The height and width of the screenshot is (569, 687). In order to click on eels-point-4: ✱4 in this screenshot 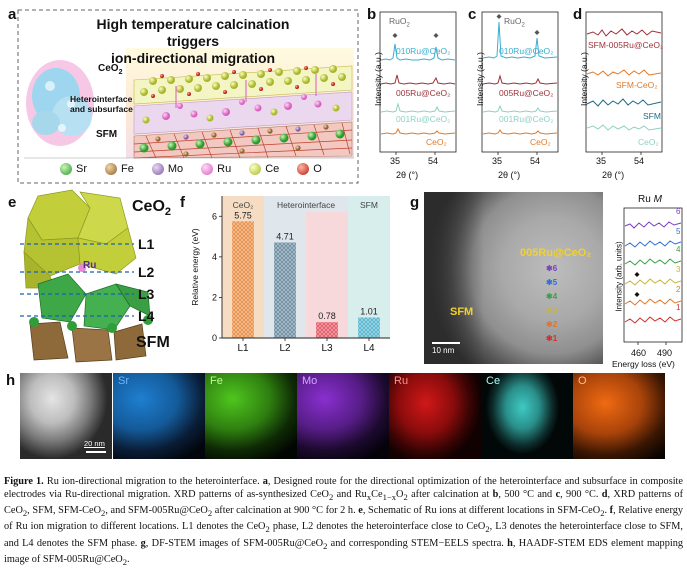, I will do `click(552, 296)`.